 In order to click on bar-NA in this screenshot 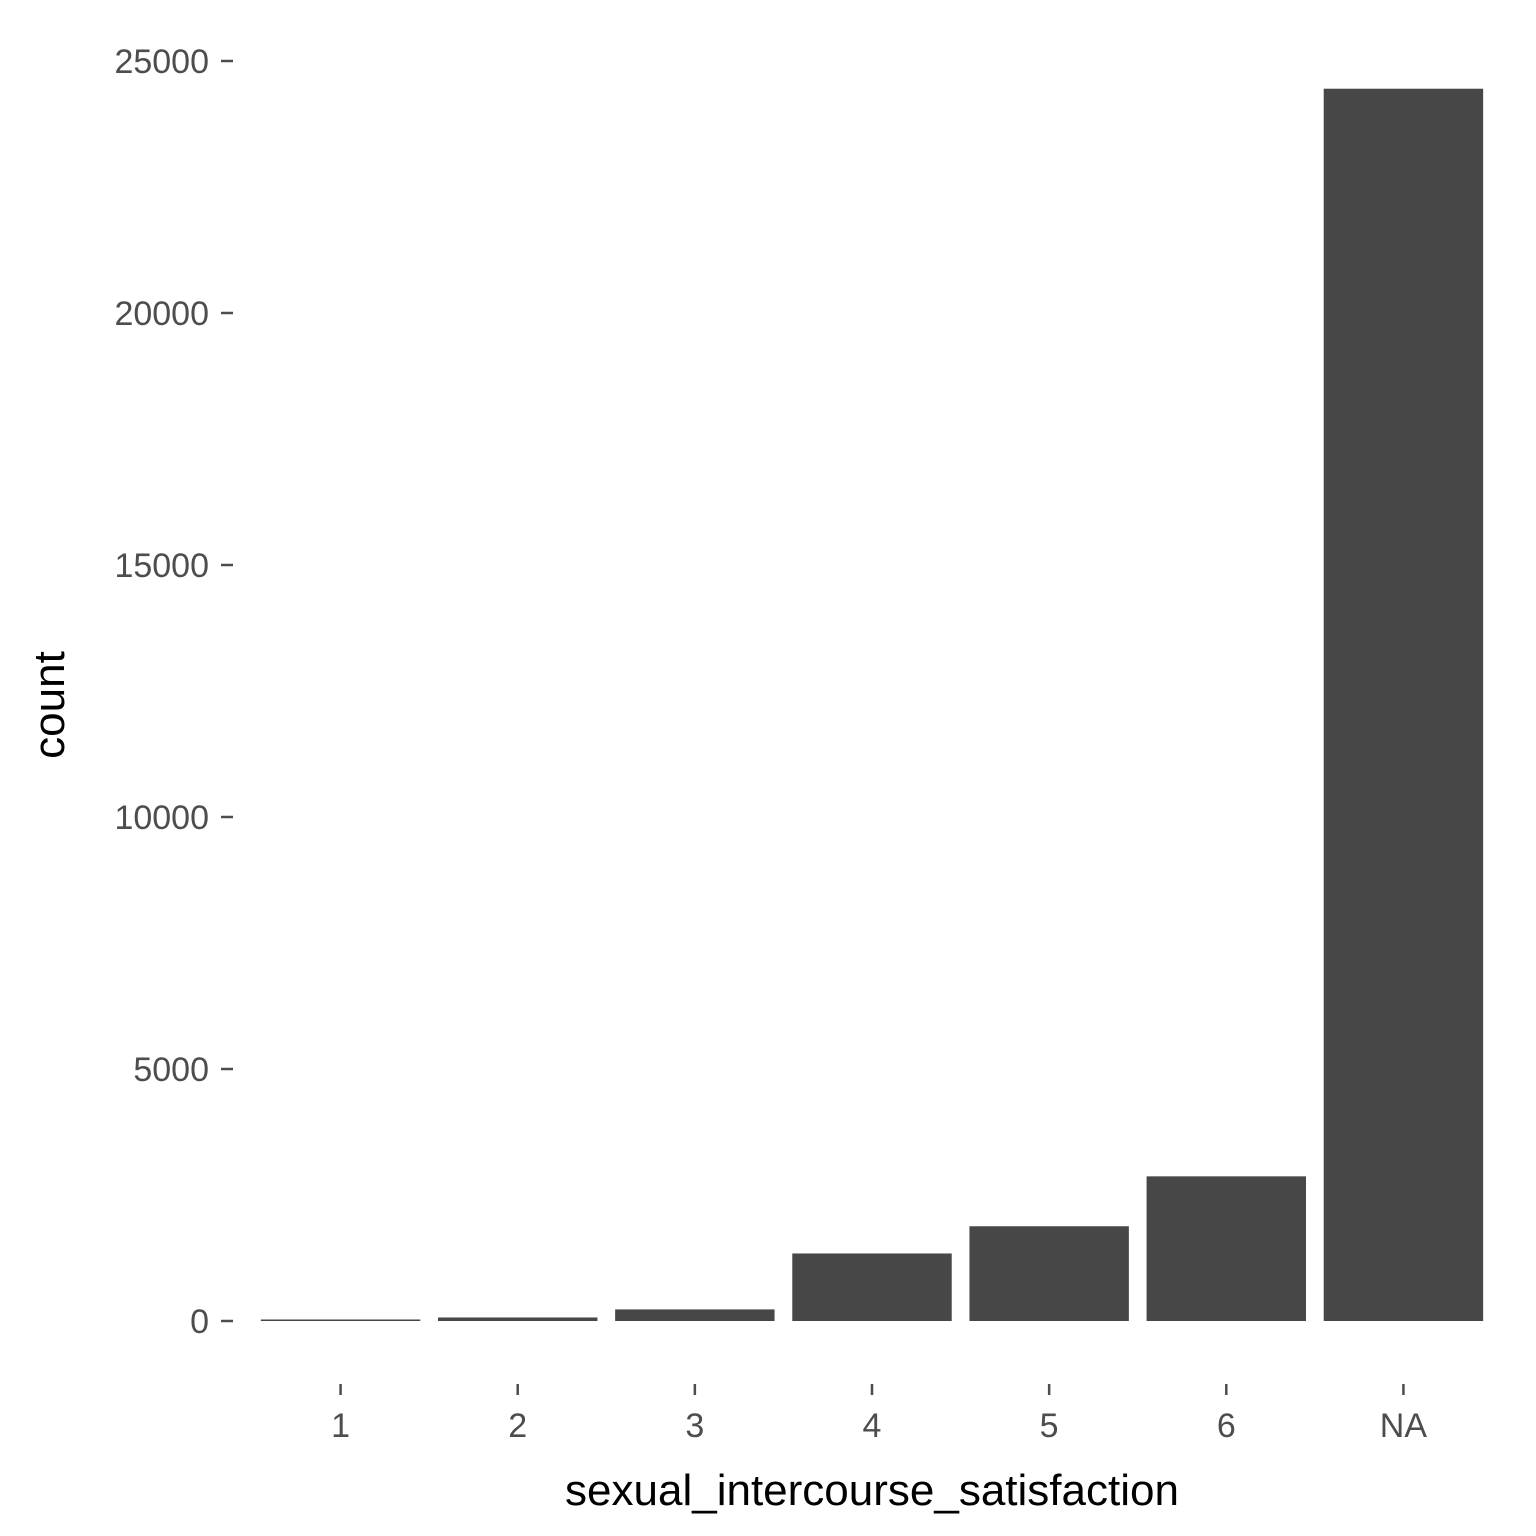, I will do `click(1403, 705)`.